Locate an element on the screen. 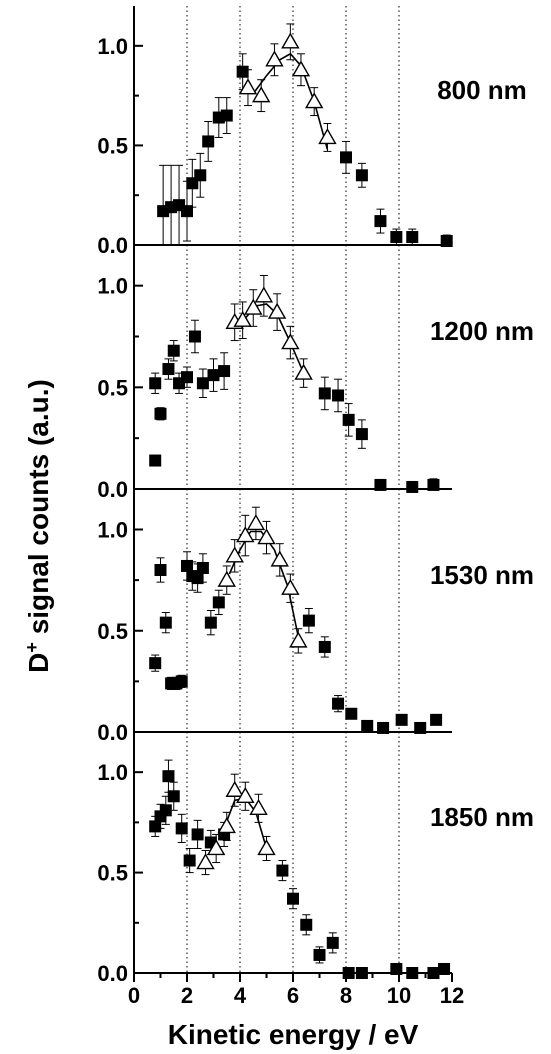  x-tick-label: 2 is located at coordinates (187, 995).